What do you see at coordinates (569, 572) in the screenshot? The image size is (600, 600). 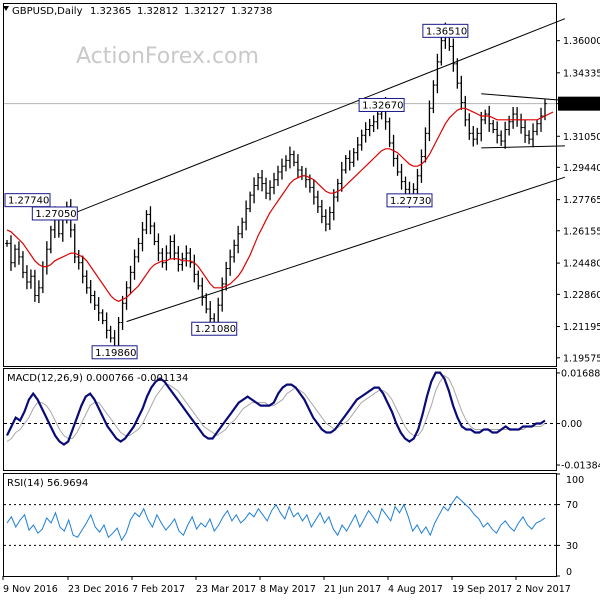 I see `rsi-axis-label: 0` at bounding box center [569, 572].